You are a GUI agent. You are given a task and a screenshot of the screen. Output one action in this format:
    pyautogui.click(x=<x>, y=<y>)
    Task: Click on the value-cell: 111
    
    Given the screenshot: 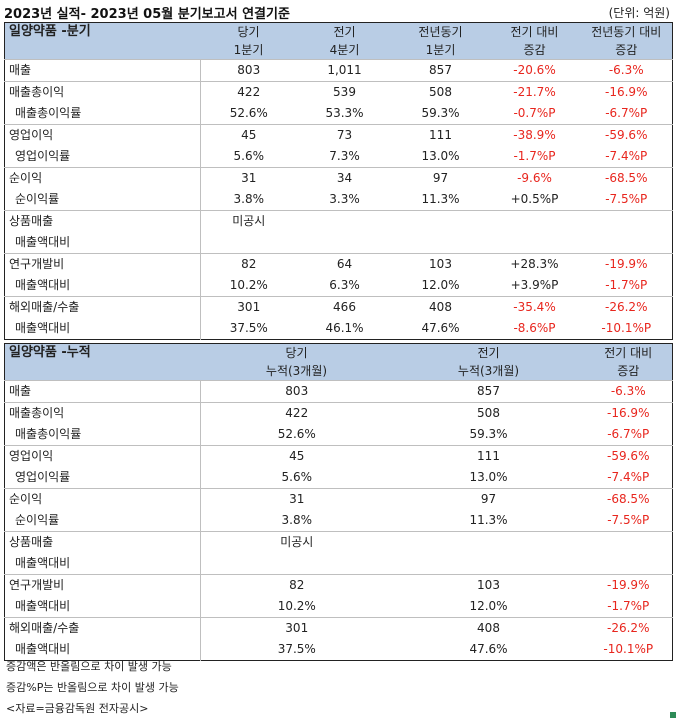 What is the action you would take?
    pyautogui.click(x=440, y=135)
    